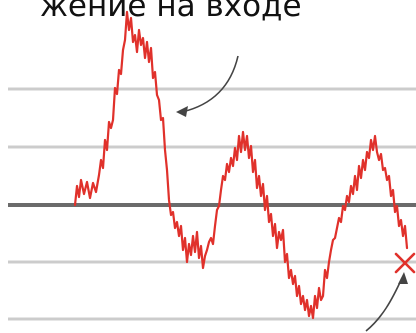 This screenshot has width=416, height=333. What do you see at coordinates (182, 111) in the screenshot?
I see `arrow-top-head` at bounding box center [182, 111].